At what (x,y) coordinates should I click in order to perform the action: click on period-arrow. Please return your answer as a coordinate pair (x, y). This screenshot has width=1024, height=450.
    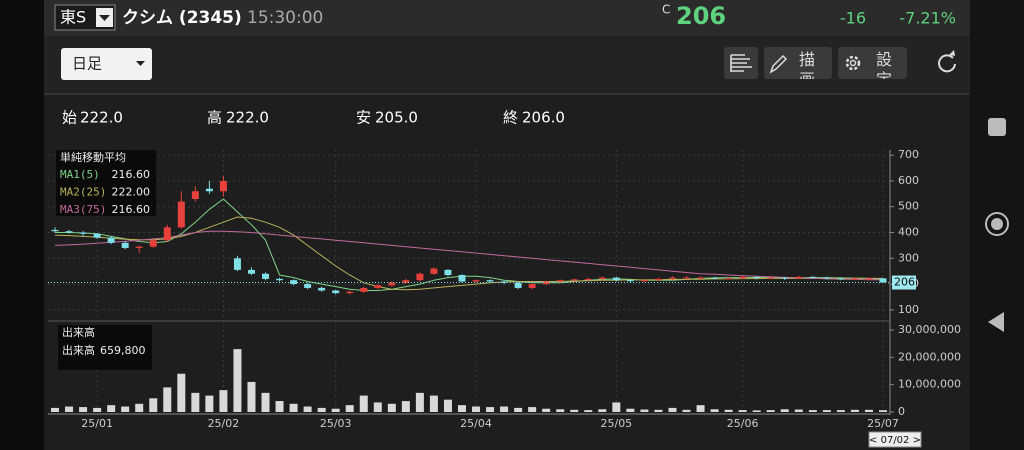
    Looking at the image, I should click on (140, 63).